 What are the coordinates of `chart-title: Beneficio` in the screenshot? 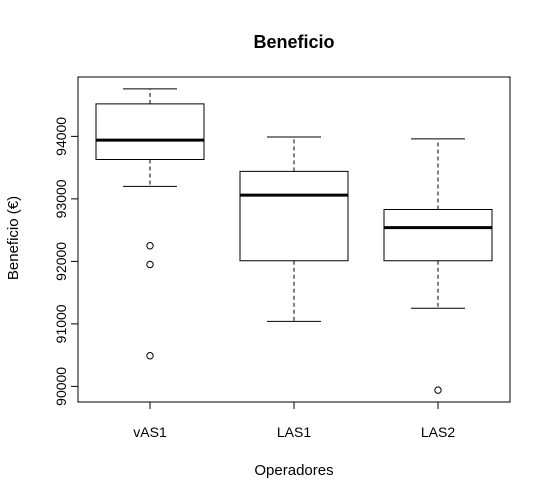 It's located at (293, 42).